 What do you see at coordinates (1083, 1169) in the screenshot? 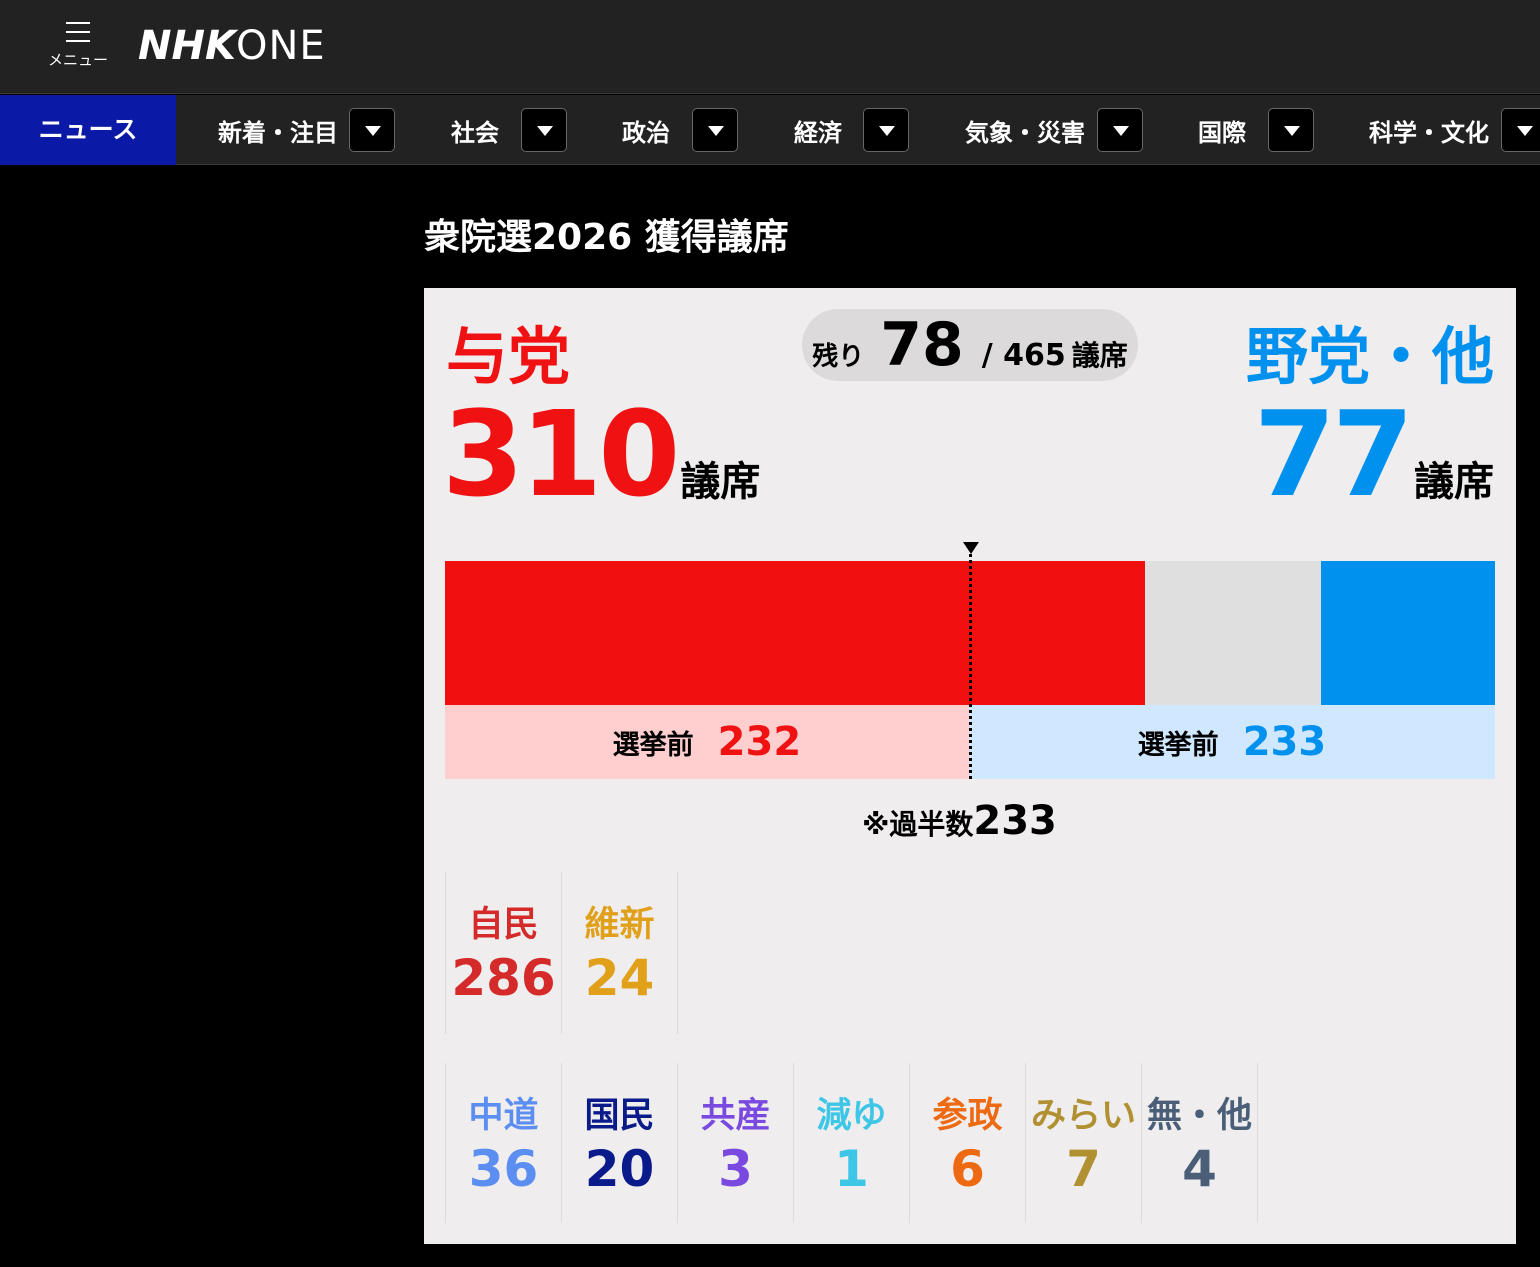
I see `party-seats: 7` at bounding box center [1083, 1169].